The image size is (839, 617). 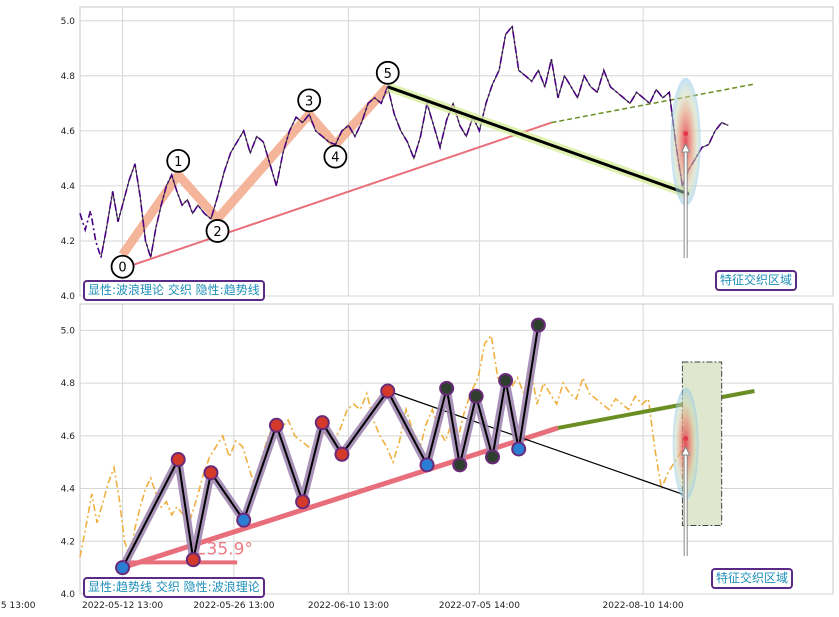 What do you see at coordinates (643, 606) in the screenshot?
I see `x-tick-label: 2022-08-10 14:00` at bounding box center [643, 606].